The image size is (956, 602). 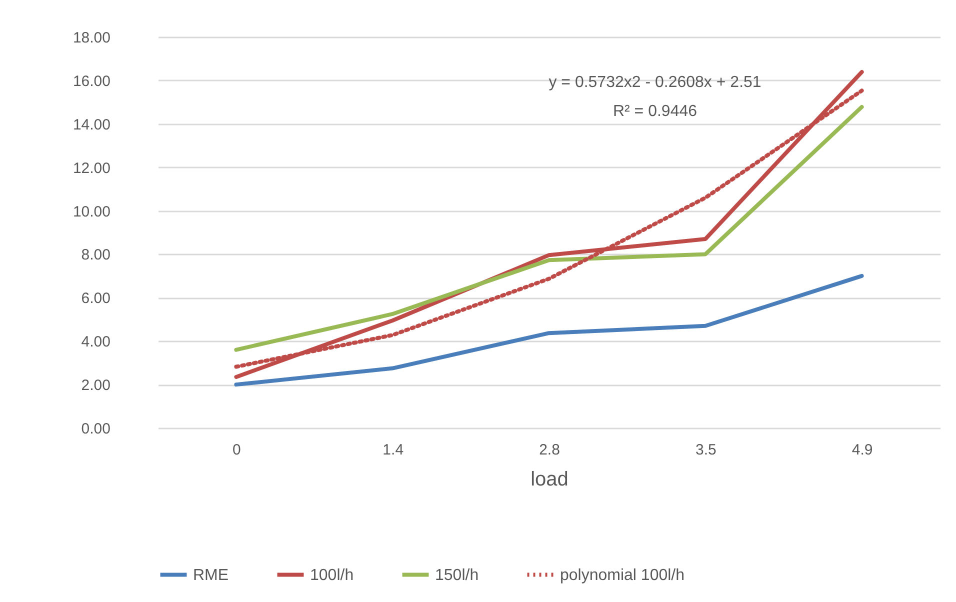 What do you see at coordinates (211, 575) in the screenshot?
I see `legend-label: RME` at bounding box center [211, 575].